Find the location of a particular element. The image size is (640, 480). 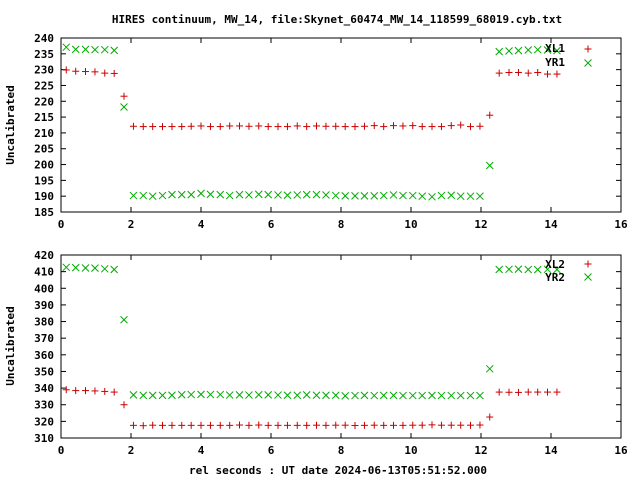

x-tick-label: 12 is located at coordinates (480, 450).